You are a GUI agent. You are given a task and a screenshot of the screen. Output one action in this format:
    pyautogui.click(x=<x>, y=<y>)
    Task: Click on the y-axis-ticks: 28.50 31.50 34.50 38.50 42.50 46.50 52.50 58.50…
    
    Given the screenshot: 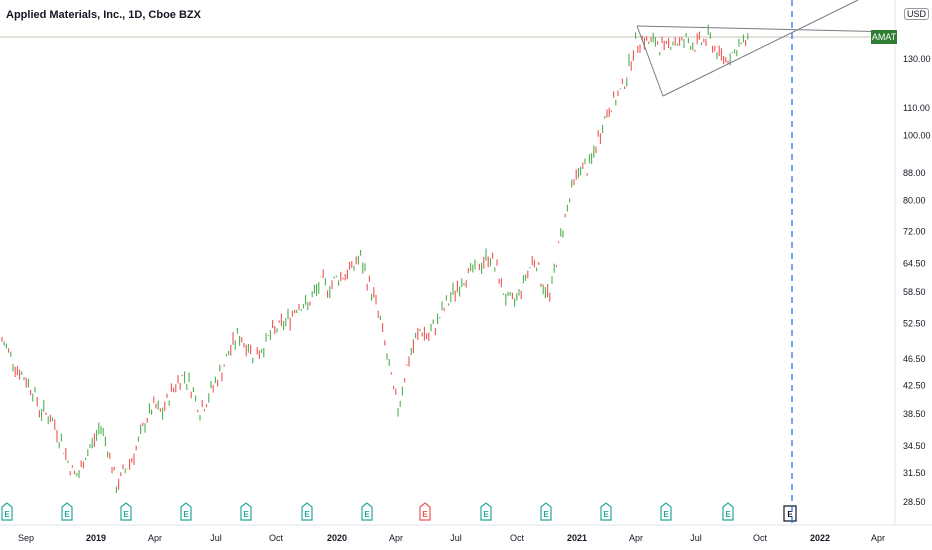 What is the action you would take?
    pyautogui.click(x=917, y=280)
    